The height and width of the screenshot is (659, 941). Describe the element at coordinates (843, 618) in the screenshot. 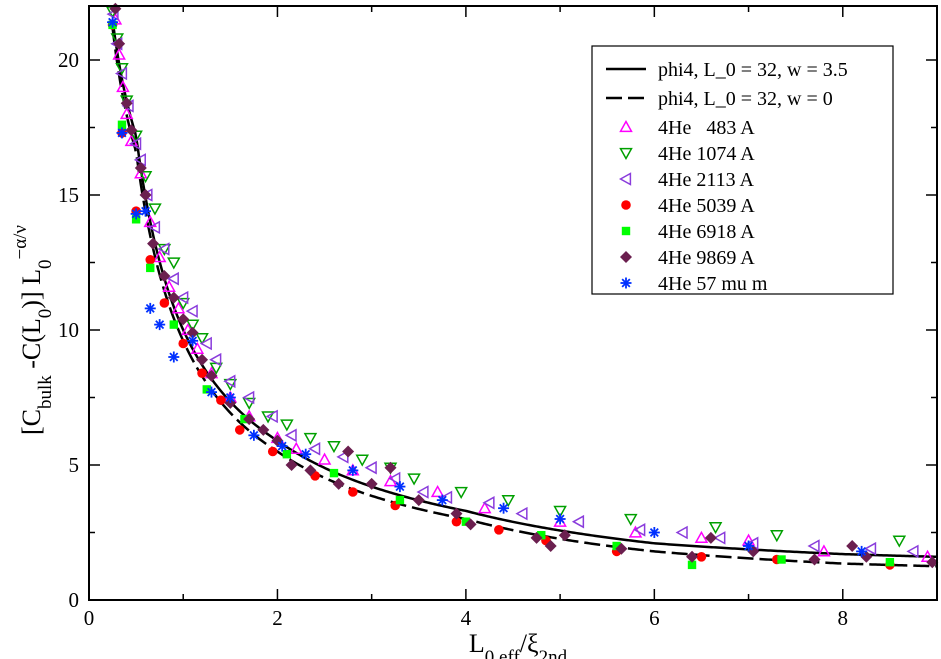

I see `x-tick-label: 8` at that location.